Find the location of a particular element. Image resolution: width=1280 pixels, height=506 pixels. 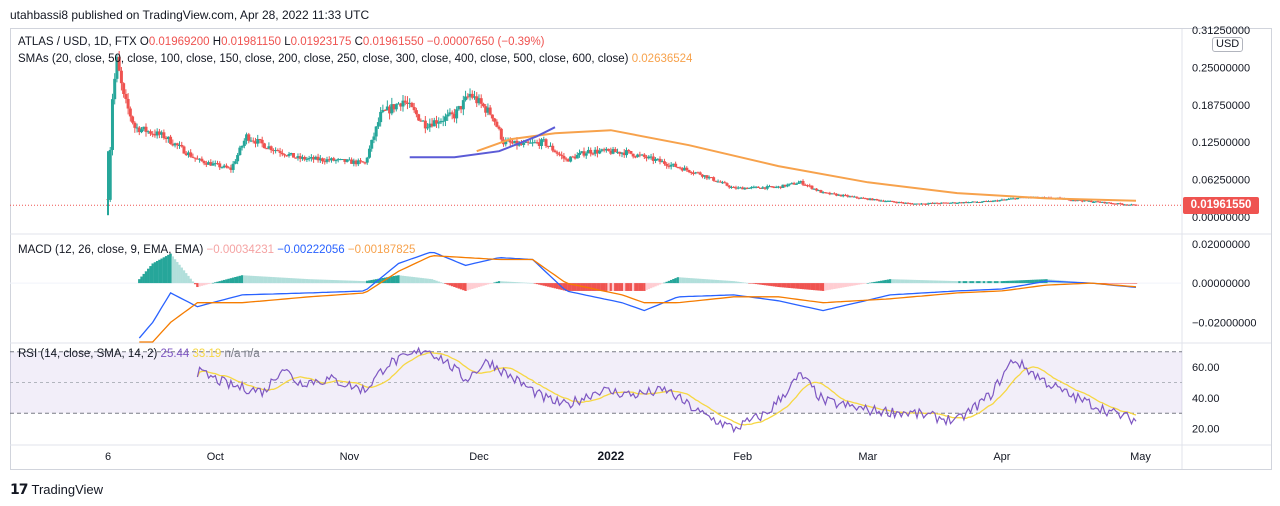

sma-value: 0.02636524 is located at coordinates (662, 59).